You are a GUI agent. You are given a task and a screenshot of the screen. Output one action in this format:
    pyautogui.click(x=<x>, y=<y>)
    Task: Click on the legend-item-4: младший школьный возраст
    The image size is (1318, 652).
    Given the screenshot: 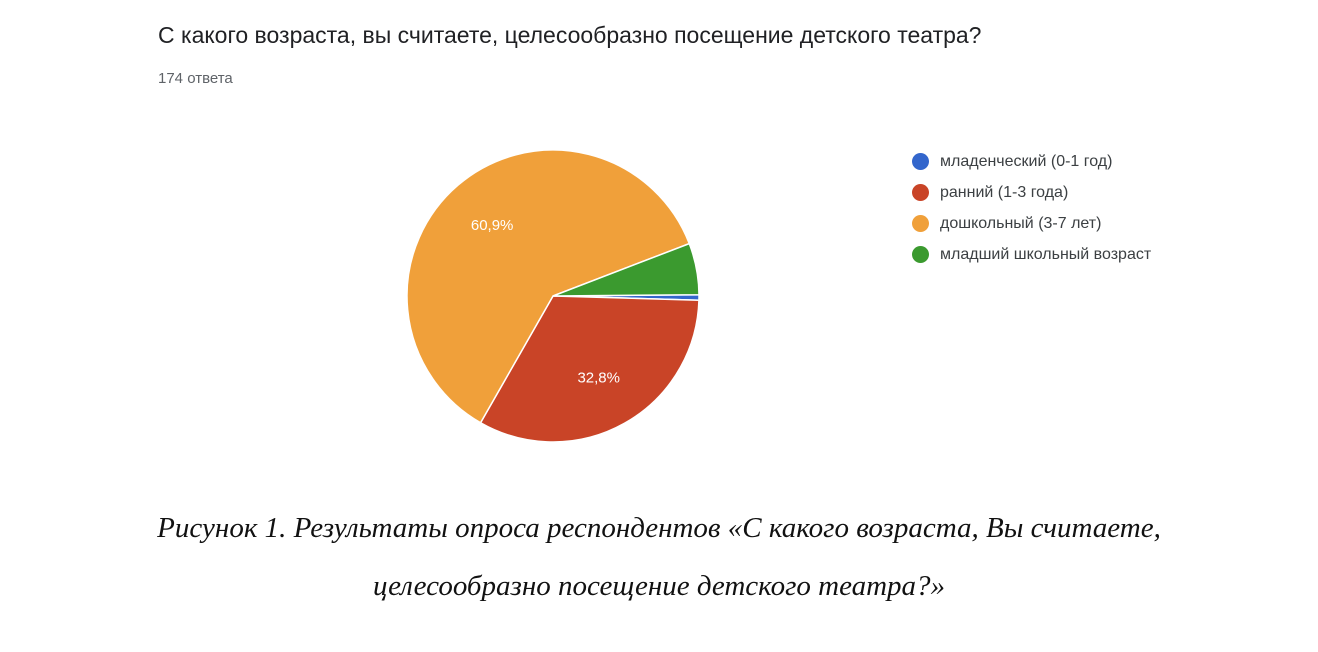 What is the action you would take?
    pyautogui.click(x=1031, y=254)
    